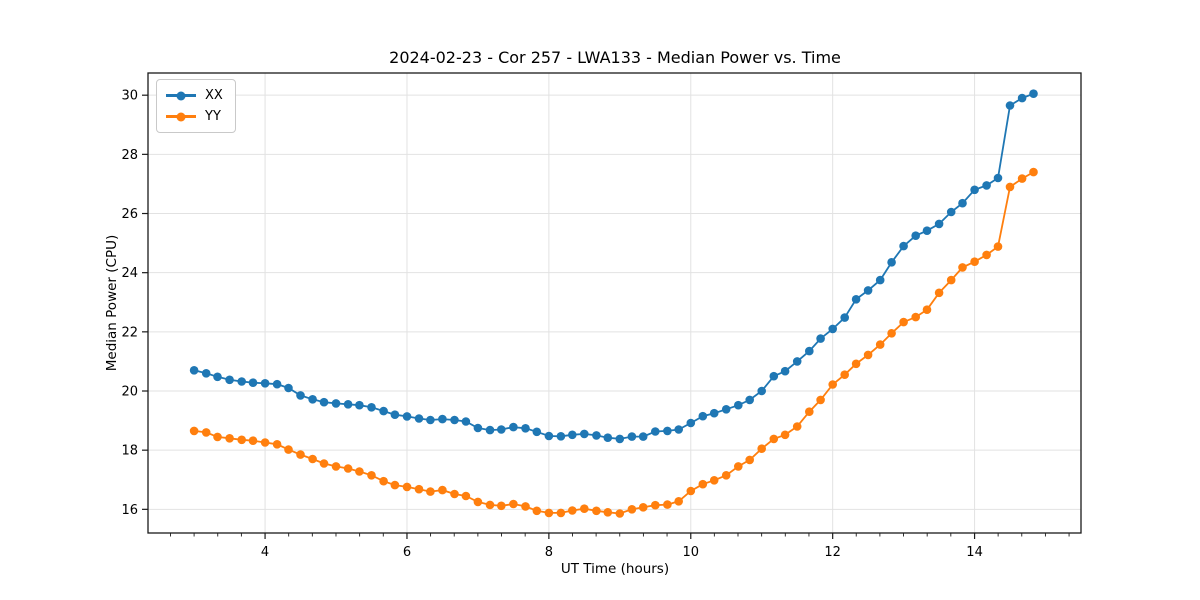 This screenshot has width=1200, height=600. What do you see at coordinates (214, 95) in the screenshot?
I see `legend-label-xx: XX` at bounding box center [214, 95].